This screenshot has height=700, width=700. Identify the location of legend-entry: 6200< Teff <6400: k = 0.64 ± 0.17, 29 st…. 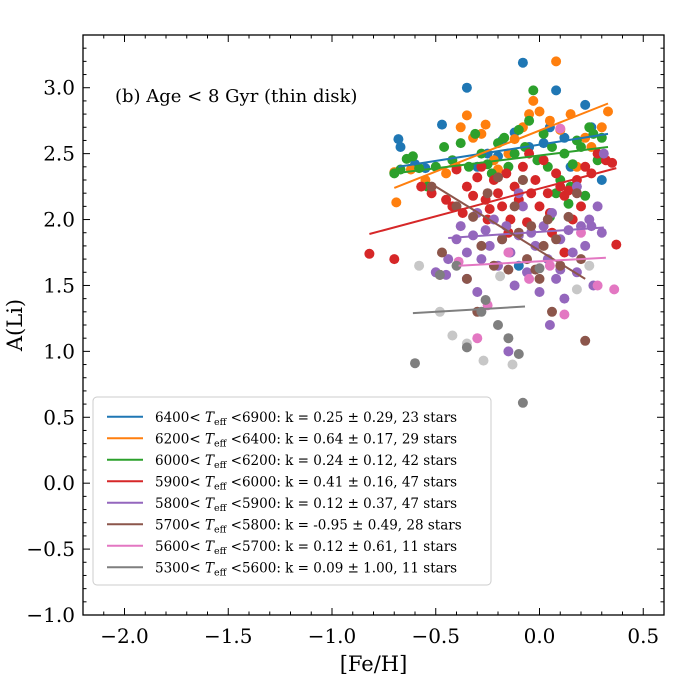
(306, 440).